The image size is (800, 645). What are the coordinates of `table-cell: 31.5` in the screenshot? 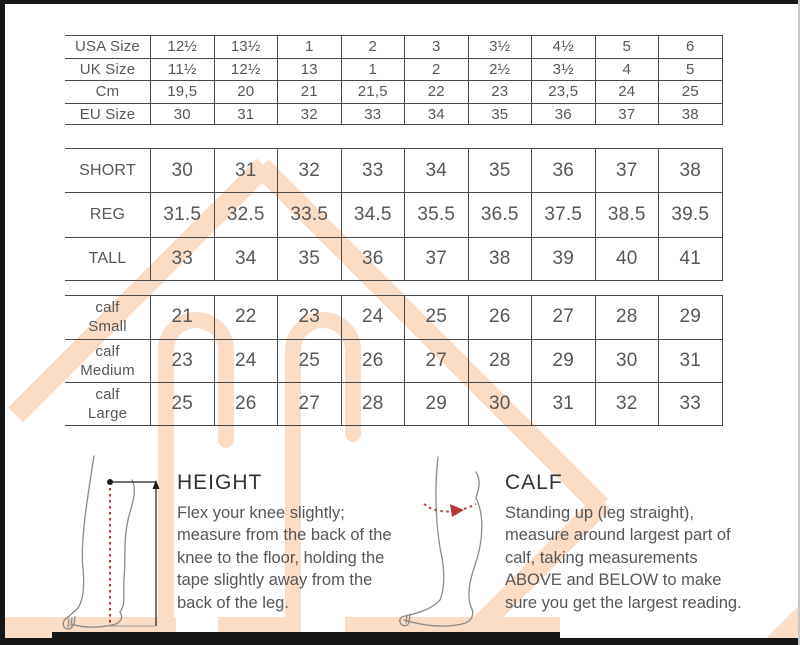 It's located at (183, 214).